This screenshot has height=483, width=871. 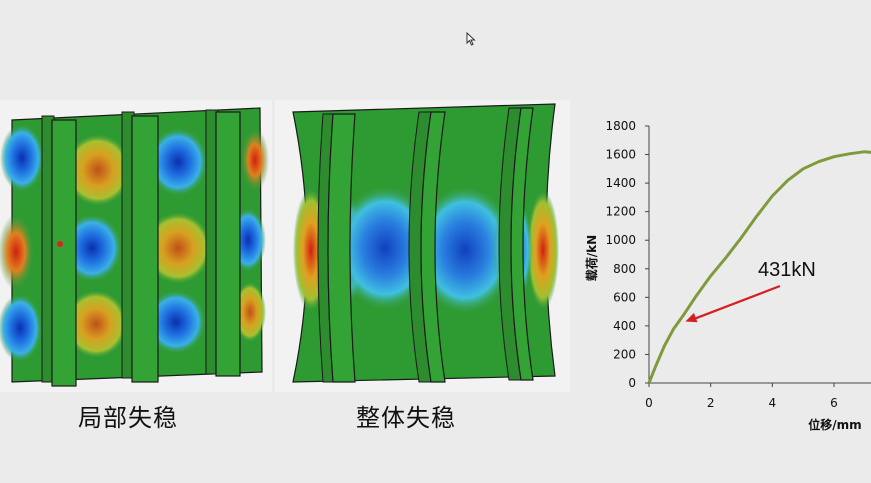 I want to click on y-tick-label: 200, so click(x=624, y=354).